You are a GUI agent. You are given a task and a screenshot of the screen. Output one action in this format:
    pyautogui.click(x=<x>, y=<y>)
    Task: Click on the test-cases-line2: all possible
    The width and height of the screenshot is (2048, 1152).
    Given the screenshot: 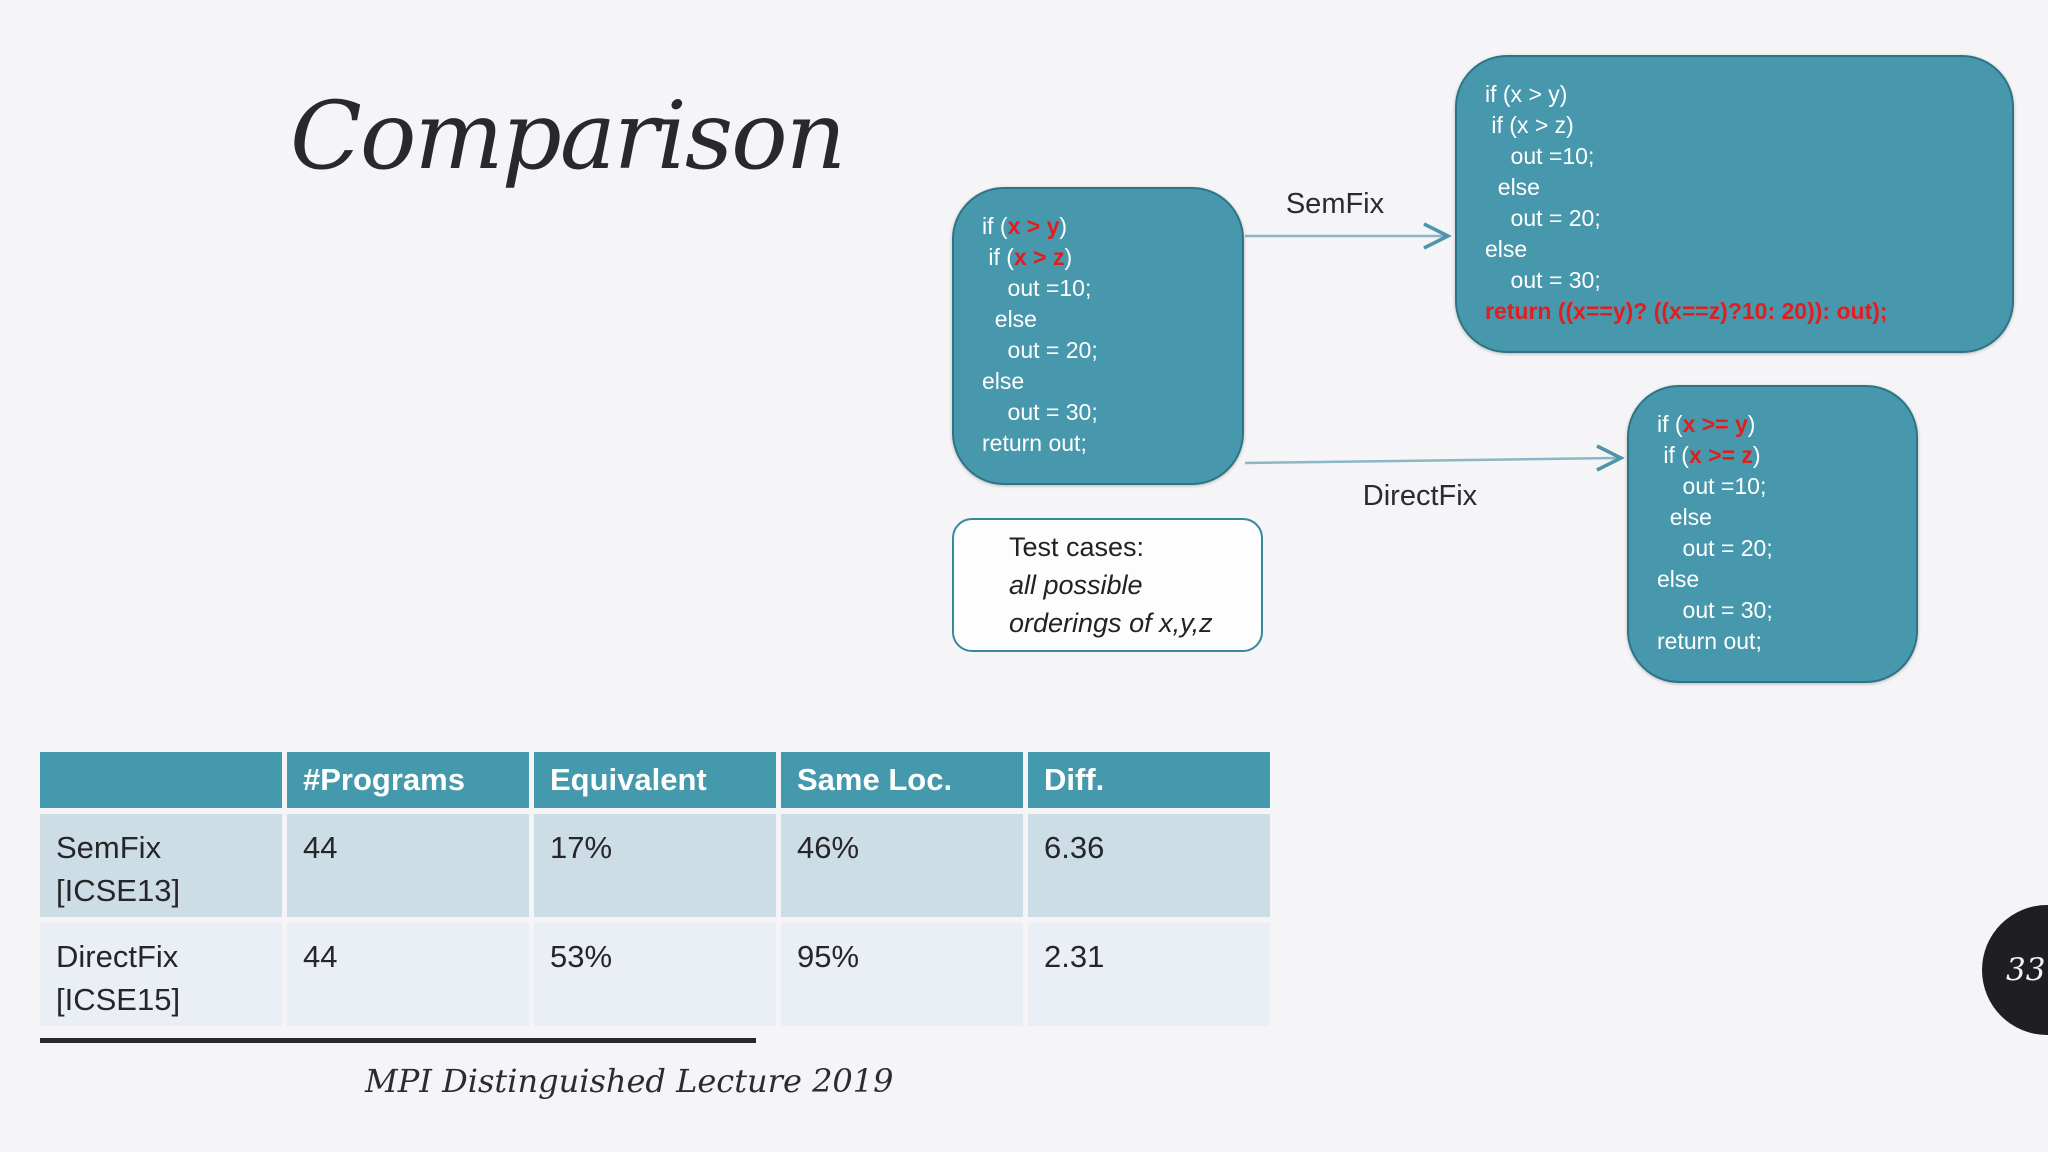 What is the action you would take?
    pyautogui.click(x=1076, y=585)
    